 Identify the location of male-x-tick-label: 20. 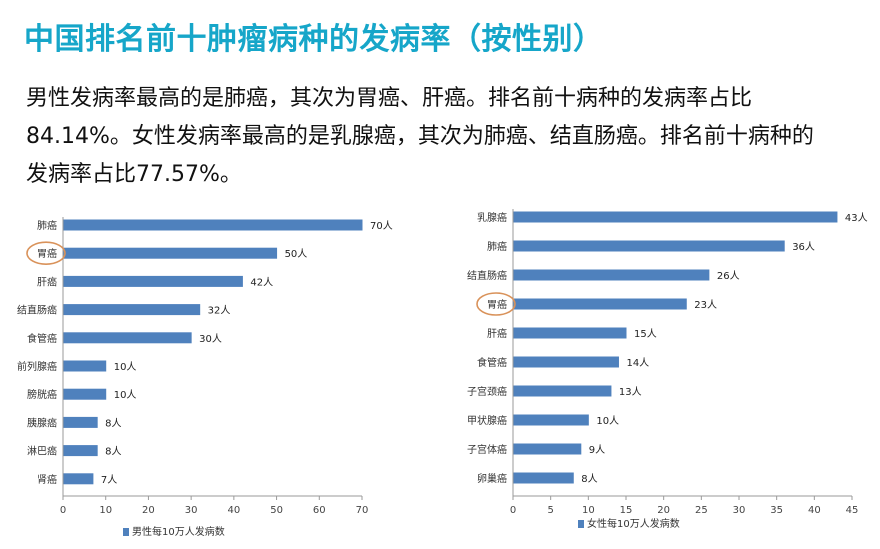
(148, 510).